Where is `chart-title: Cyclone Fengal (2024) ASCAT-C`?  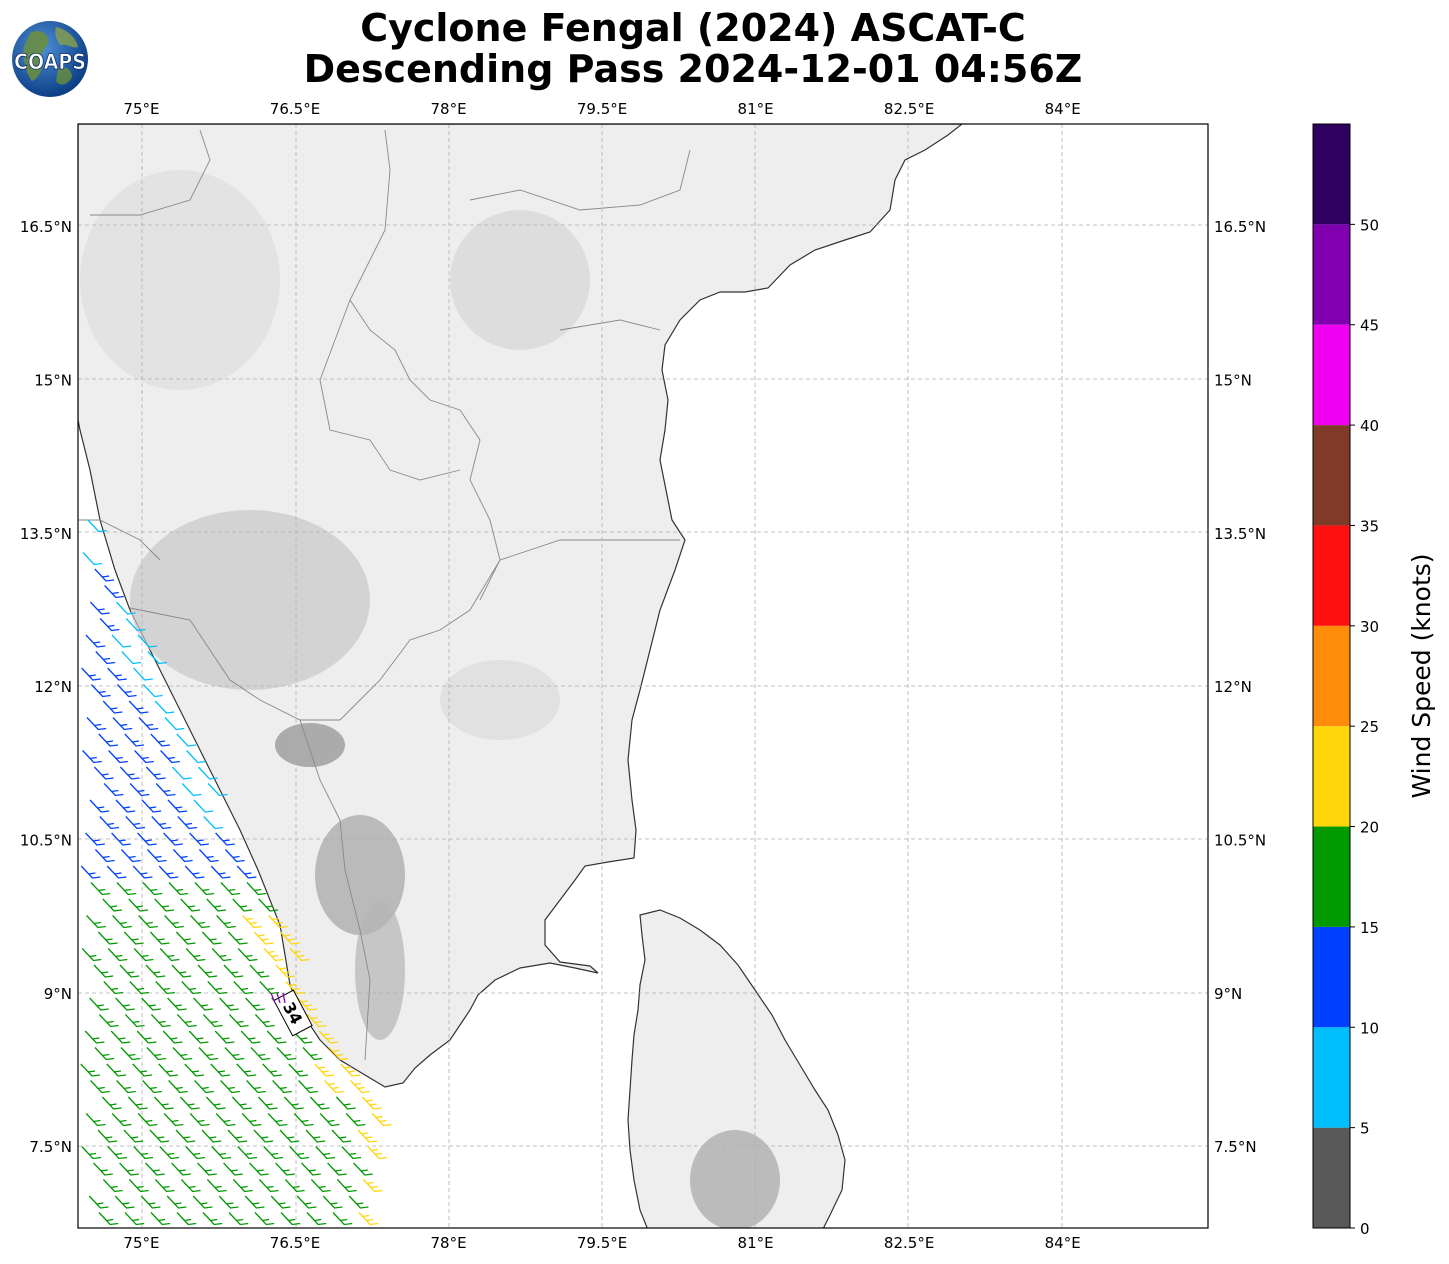
chart-title: Cyclone Fengal (2024) ASCAT-C is located at coordinates (693, 28).